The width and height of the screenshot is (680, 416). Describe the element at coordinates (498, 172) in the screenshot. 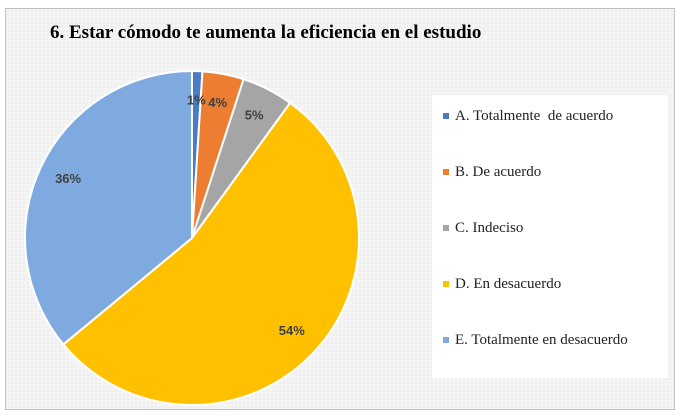

I see `legend-label: B. De acuerdo` at that location.